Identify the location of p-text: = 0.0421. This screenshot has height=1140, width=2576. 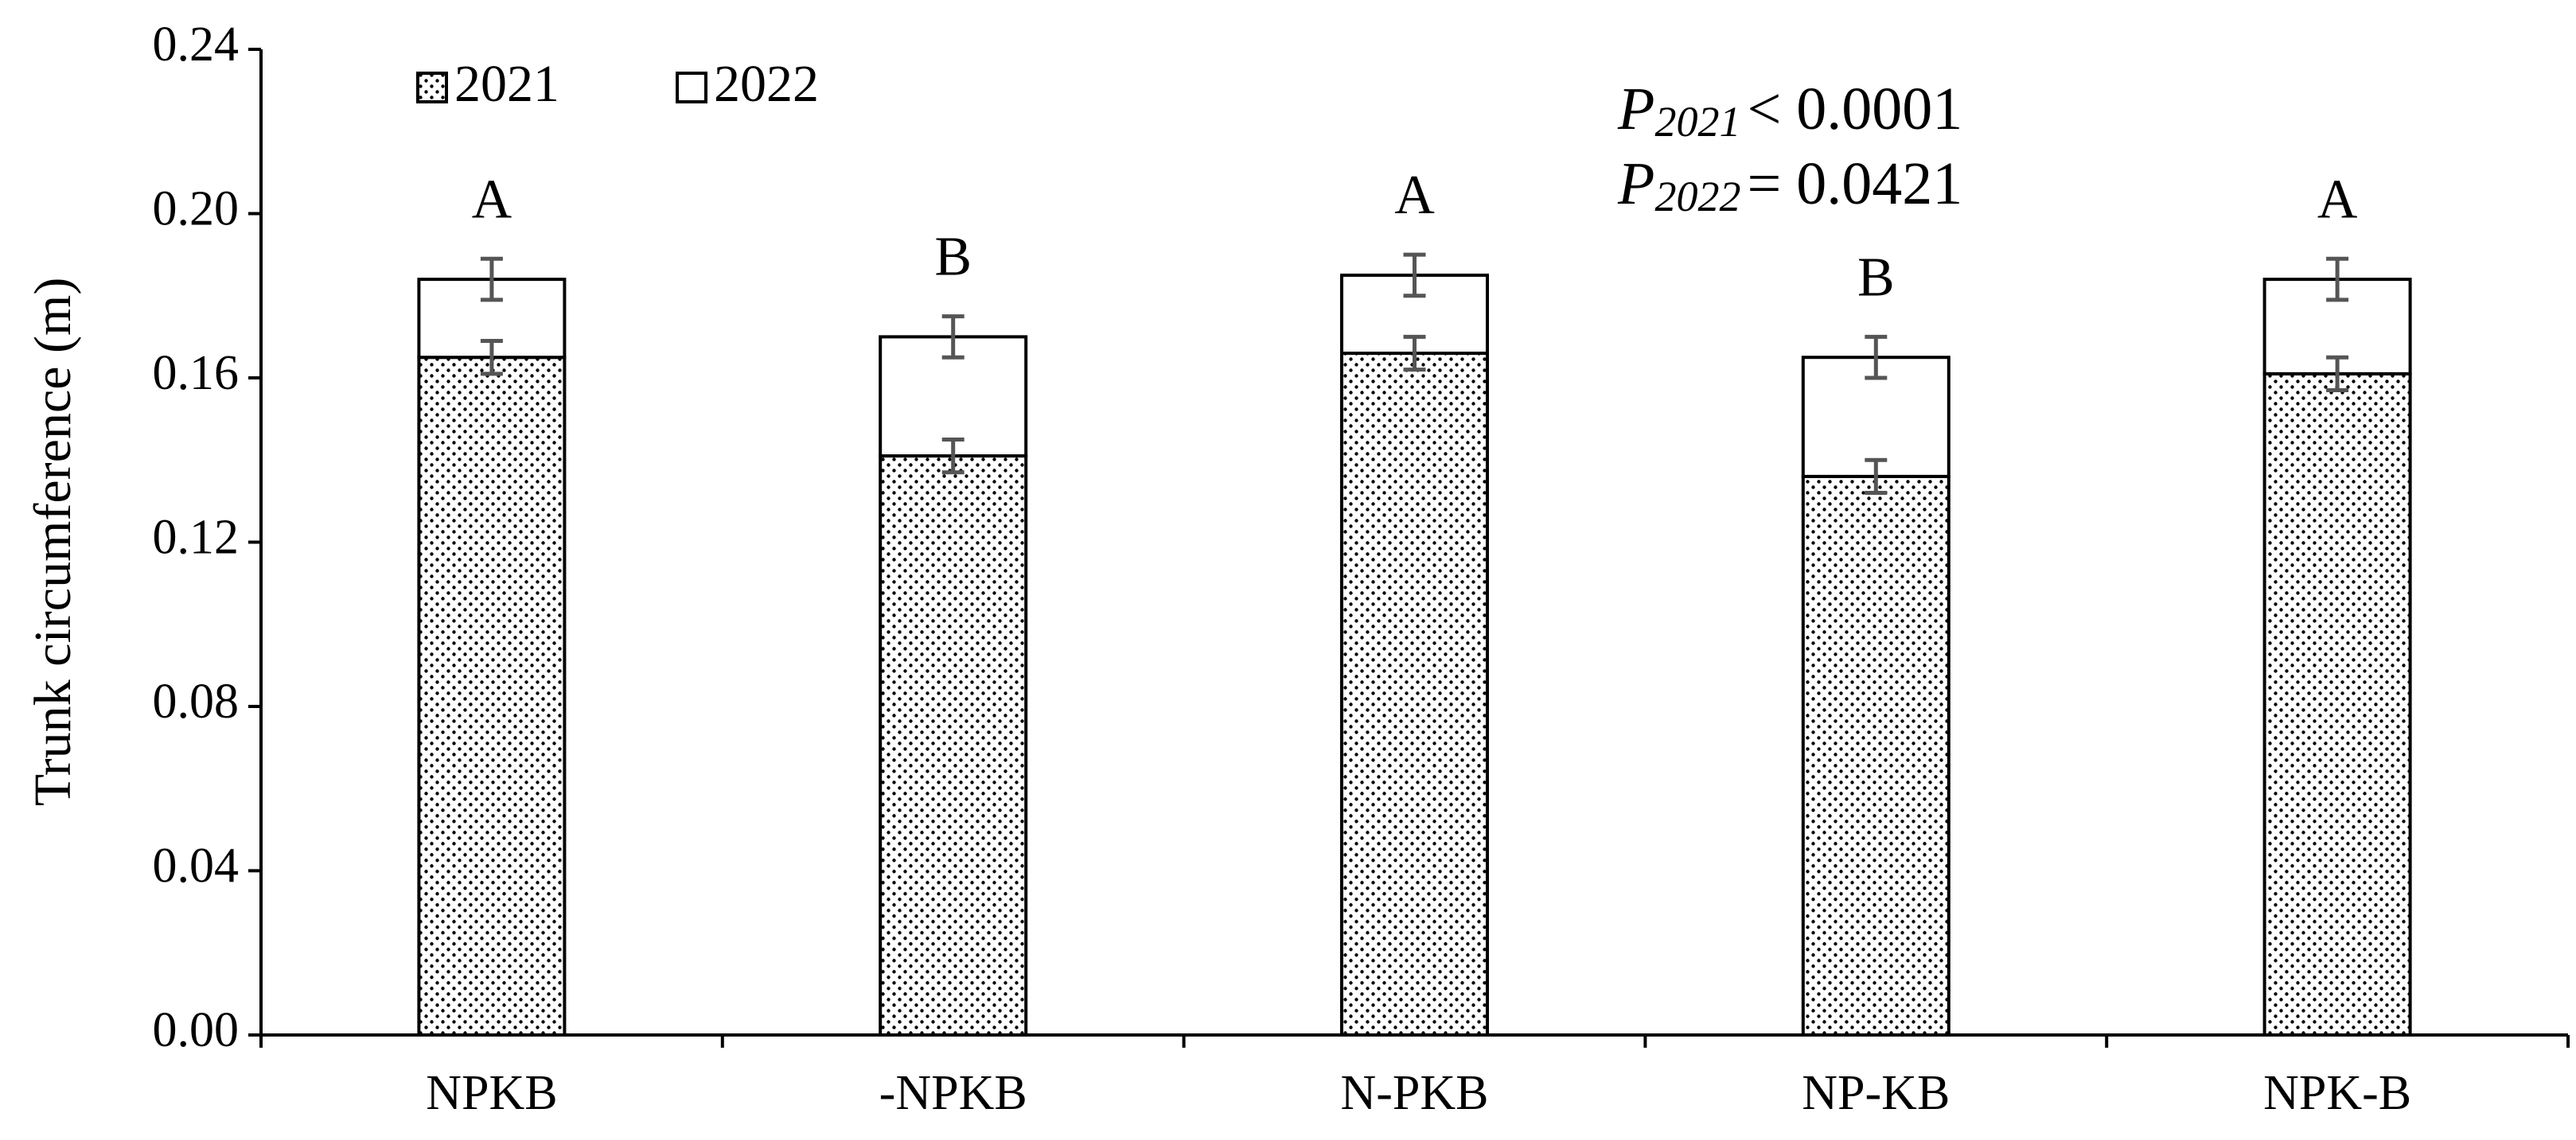
(1854, 183).